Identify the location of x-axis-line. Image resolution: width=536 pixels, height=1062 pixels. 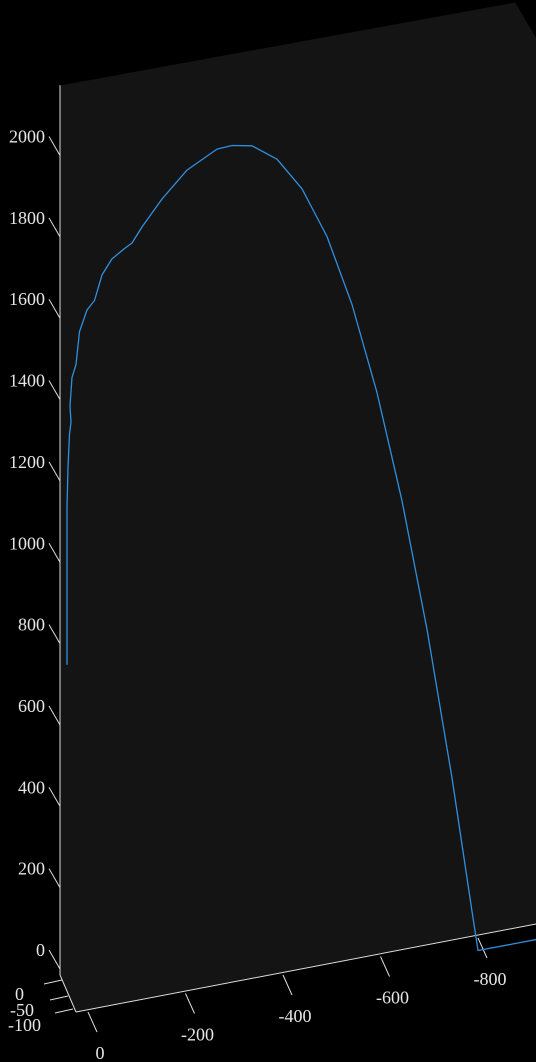
(305, 968).